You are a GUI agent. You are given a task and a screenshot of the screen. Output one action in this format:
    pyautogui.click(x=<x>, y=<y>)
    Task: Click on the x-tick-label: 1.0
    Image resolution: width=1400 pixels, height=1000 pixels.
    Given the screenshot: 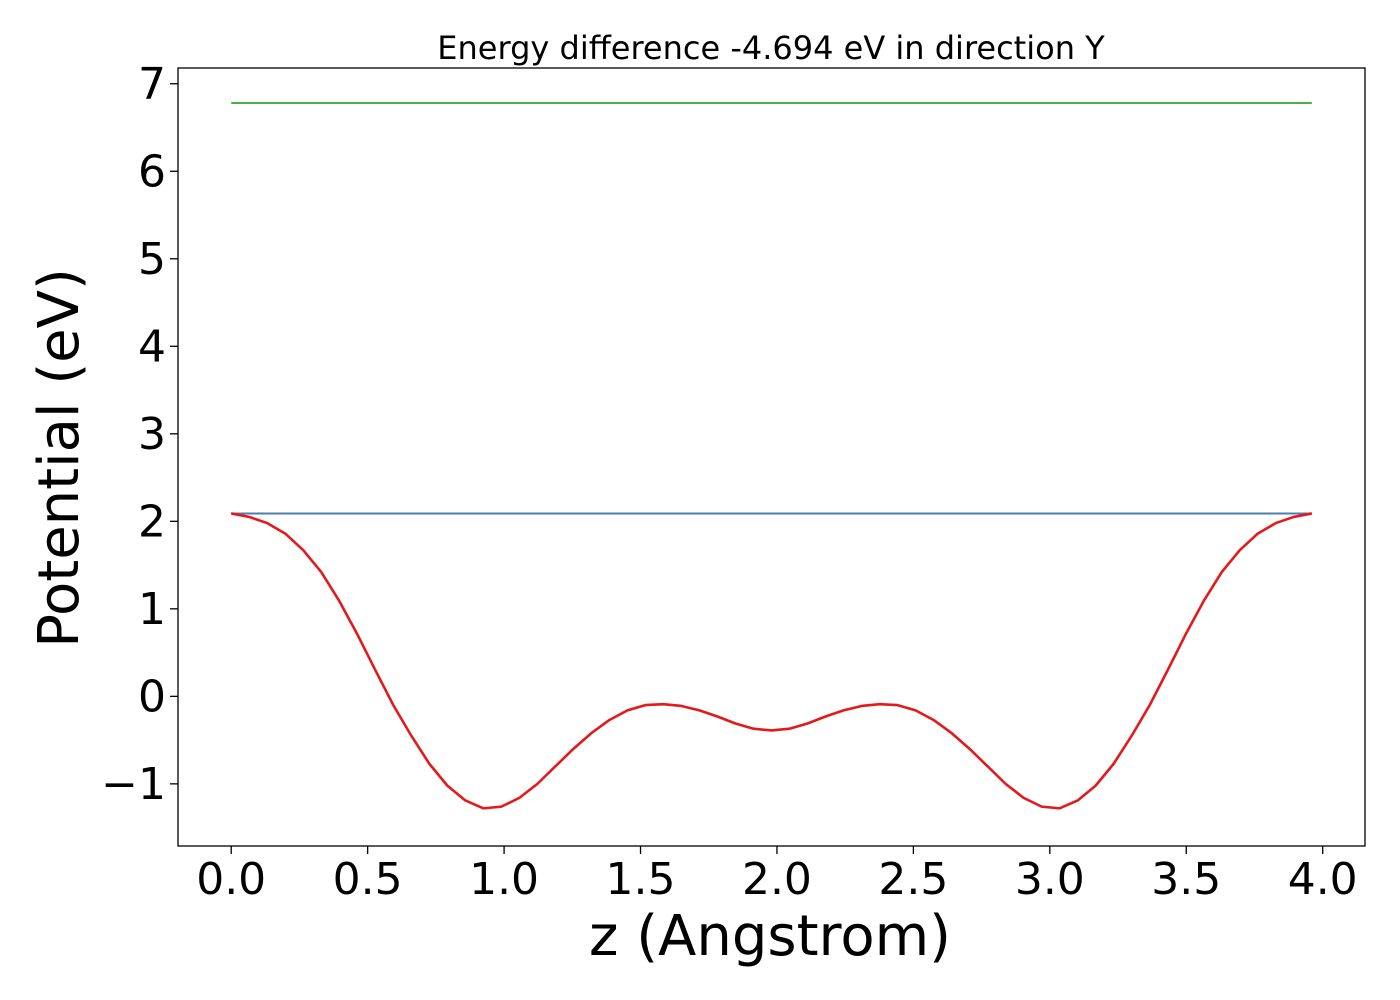 What is the action you would take?
    pyautogui.click(x=504, y=879)
    